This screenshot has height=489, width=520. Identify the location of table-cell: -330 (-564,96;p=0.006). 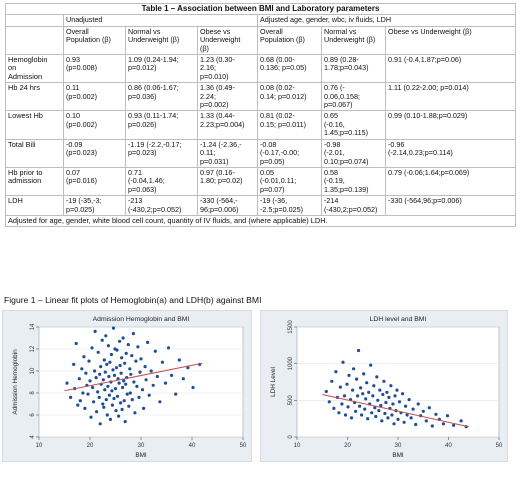
(450, 205).